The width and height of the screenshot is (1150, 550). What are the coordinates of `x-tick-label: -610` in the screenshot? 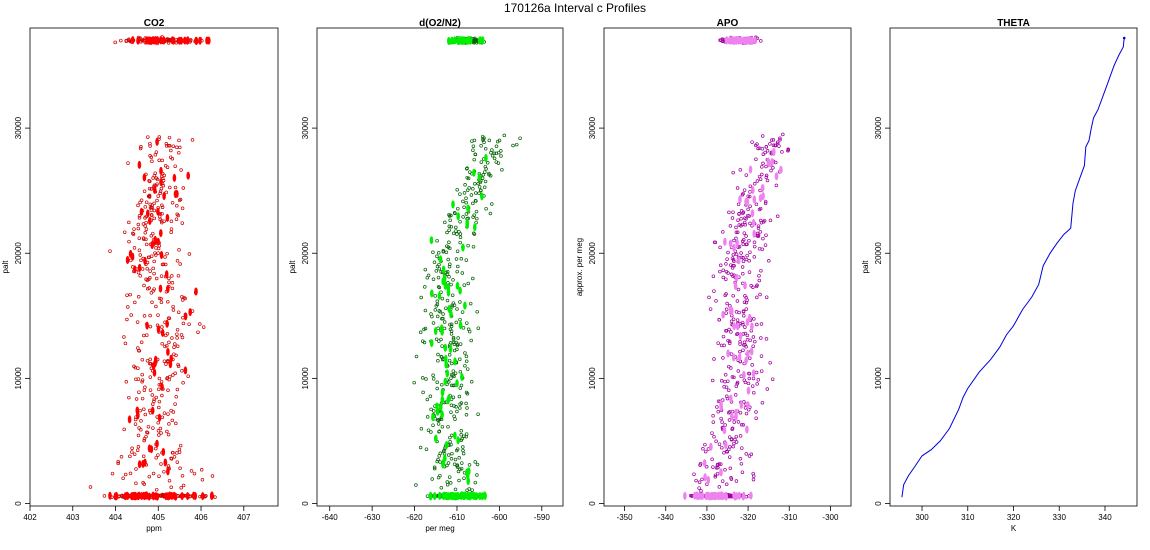 It's located at (457, 517).